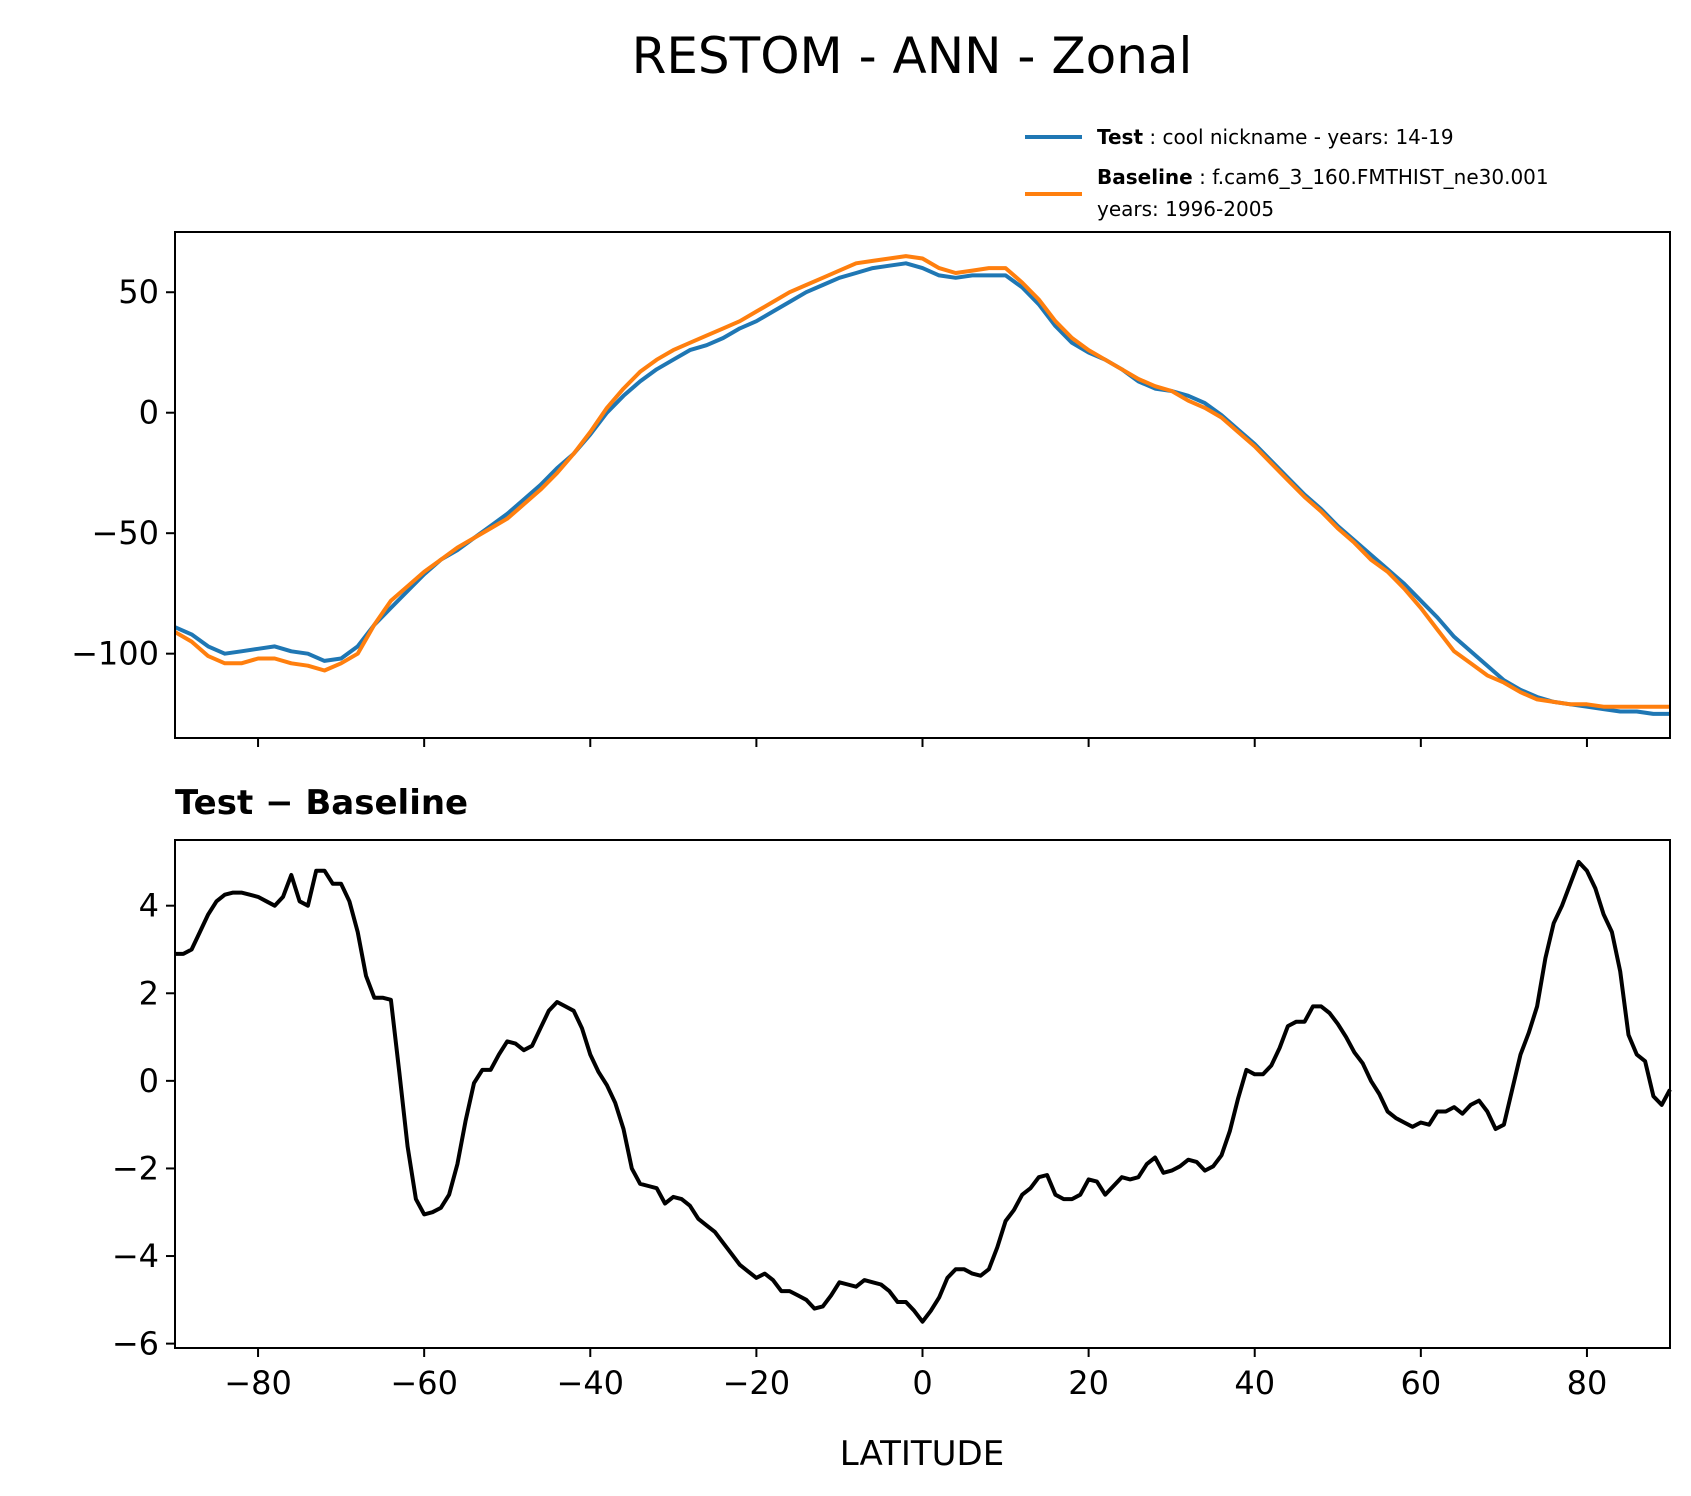 This screenshot has width=1691, height=1496. Describe the element at coordinates (591, 1383) in the screenshot. I see `bottom-x-tick-label: −40` at that location.